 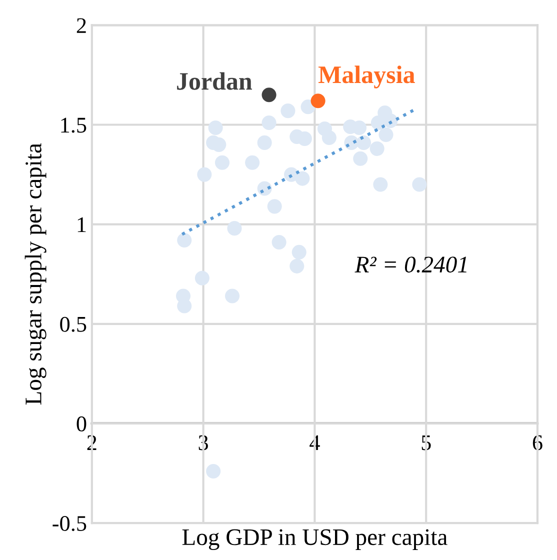 I want to click on series-label: Jordan, so click(x=214, y=81).